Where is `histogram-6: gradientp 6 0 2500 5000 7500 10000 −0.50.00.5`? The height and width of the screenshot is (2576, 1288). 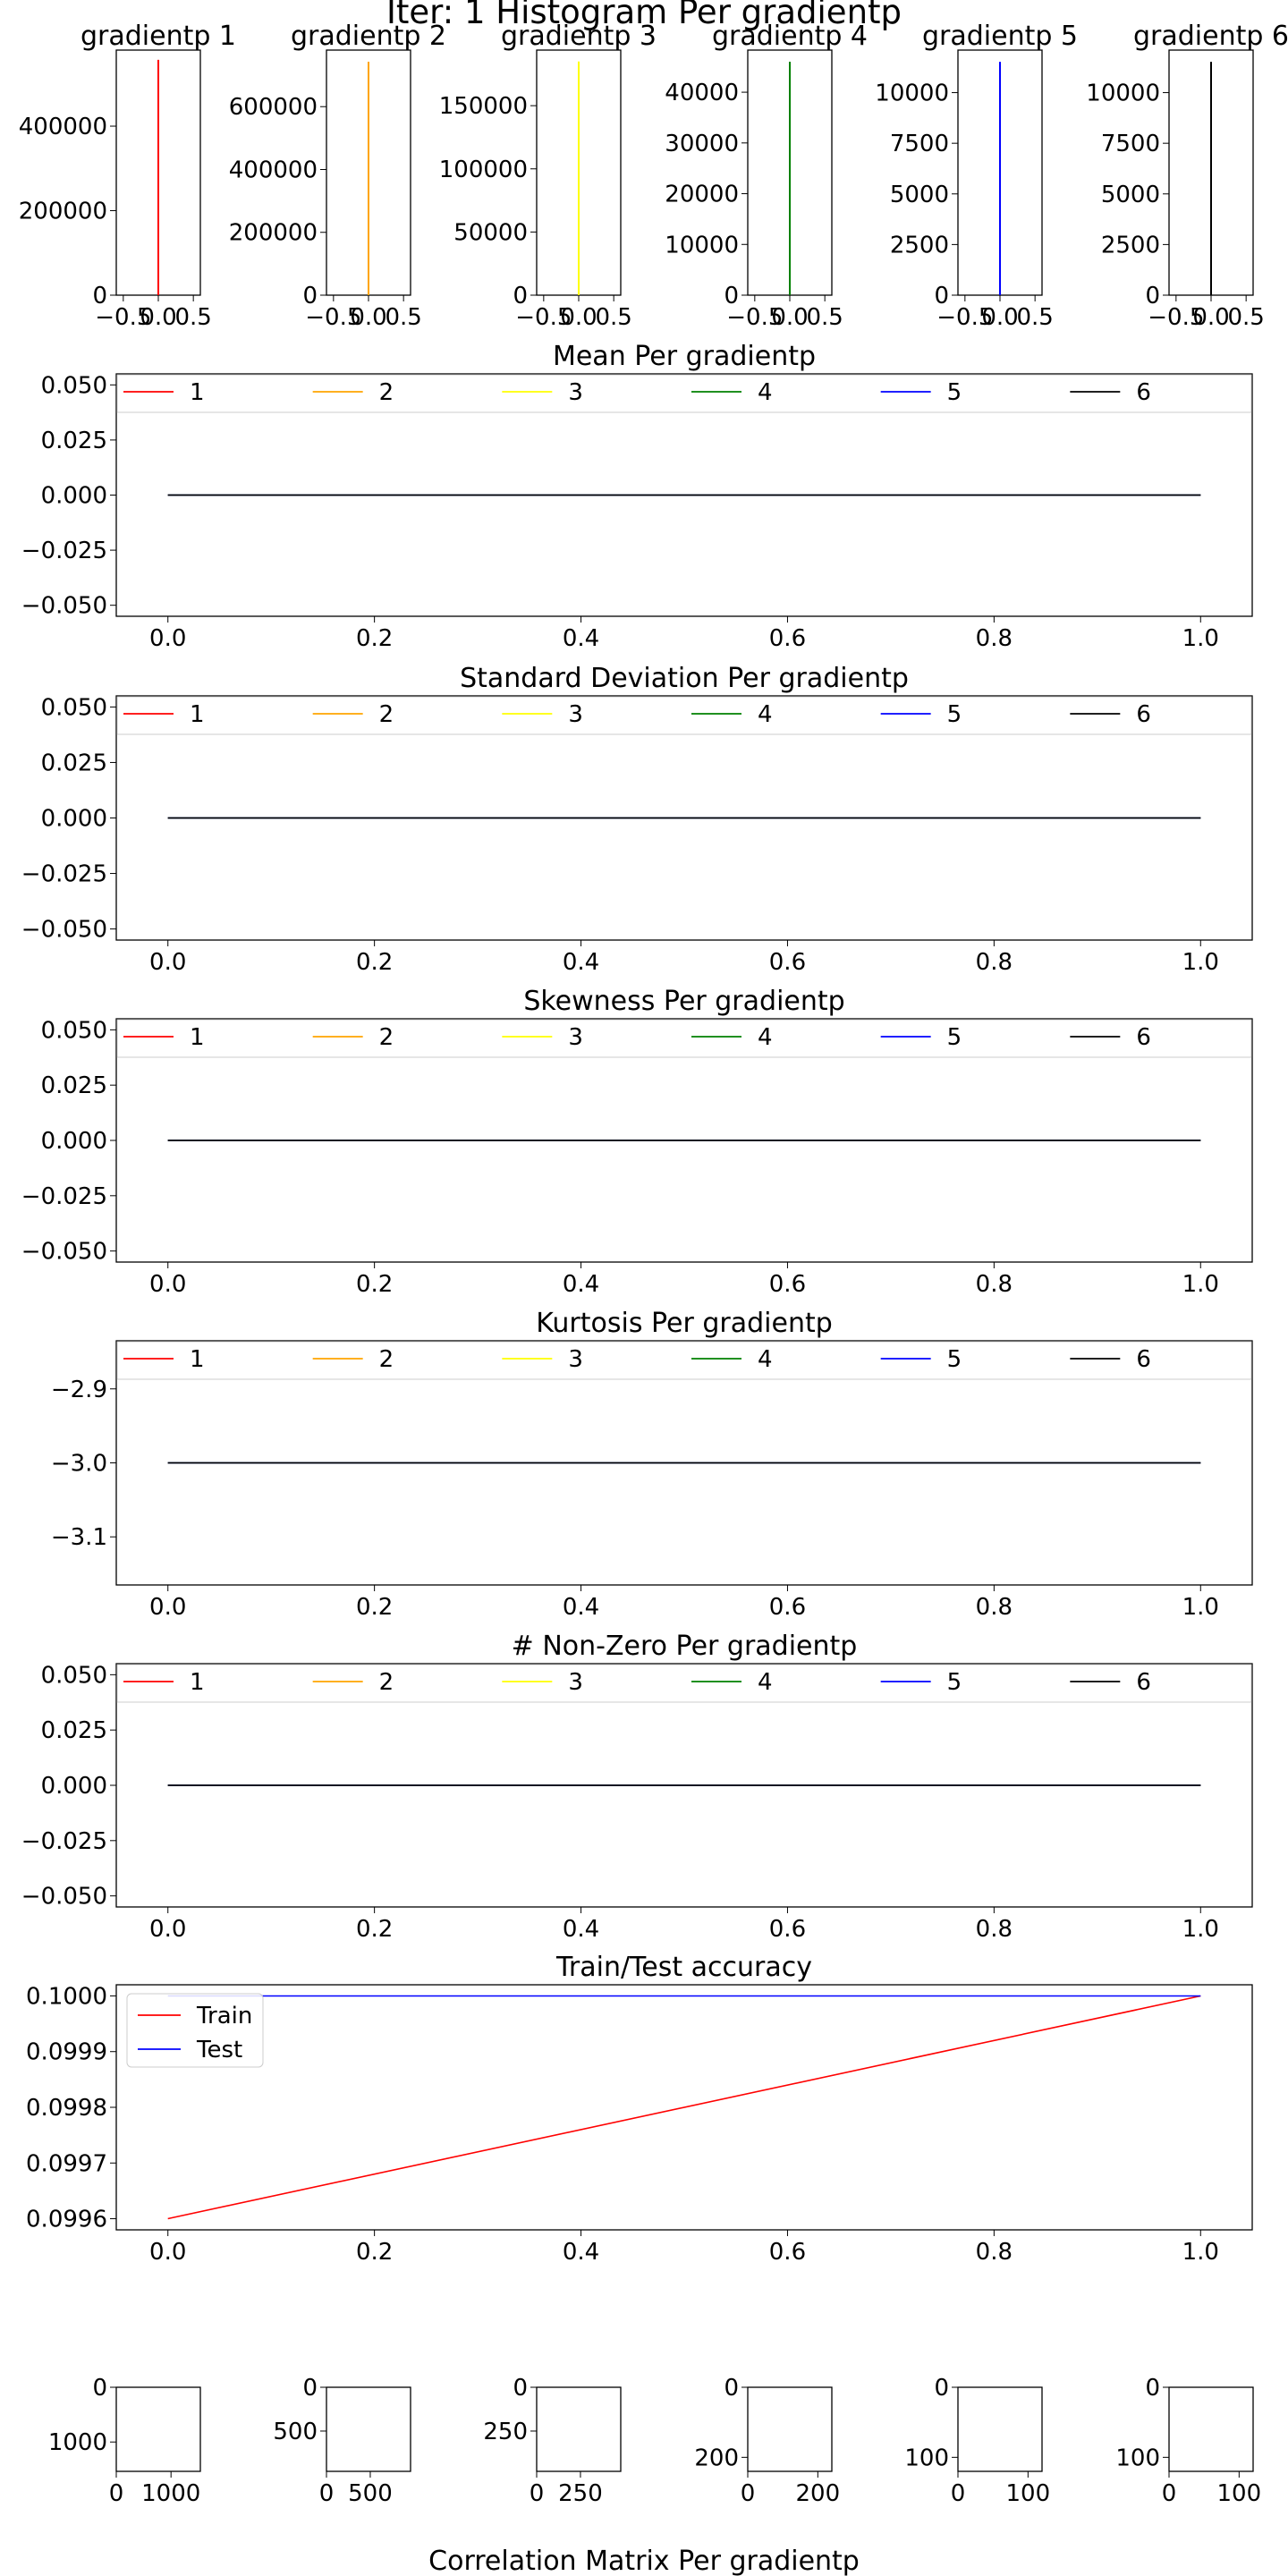
histogram-6: gradientp 6 0 2500 5000 7500 10000 −0.50.00.5 is located at coordinates (1187, 176).